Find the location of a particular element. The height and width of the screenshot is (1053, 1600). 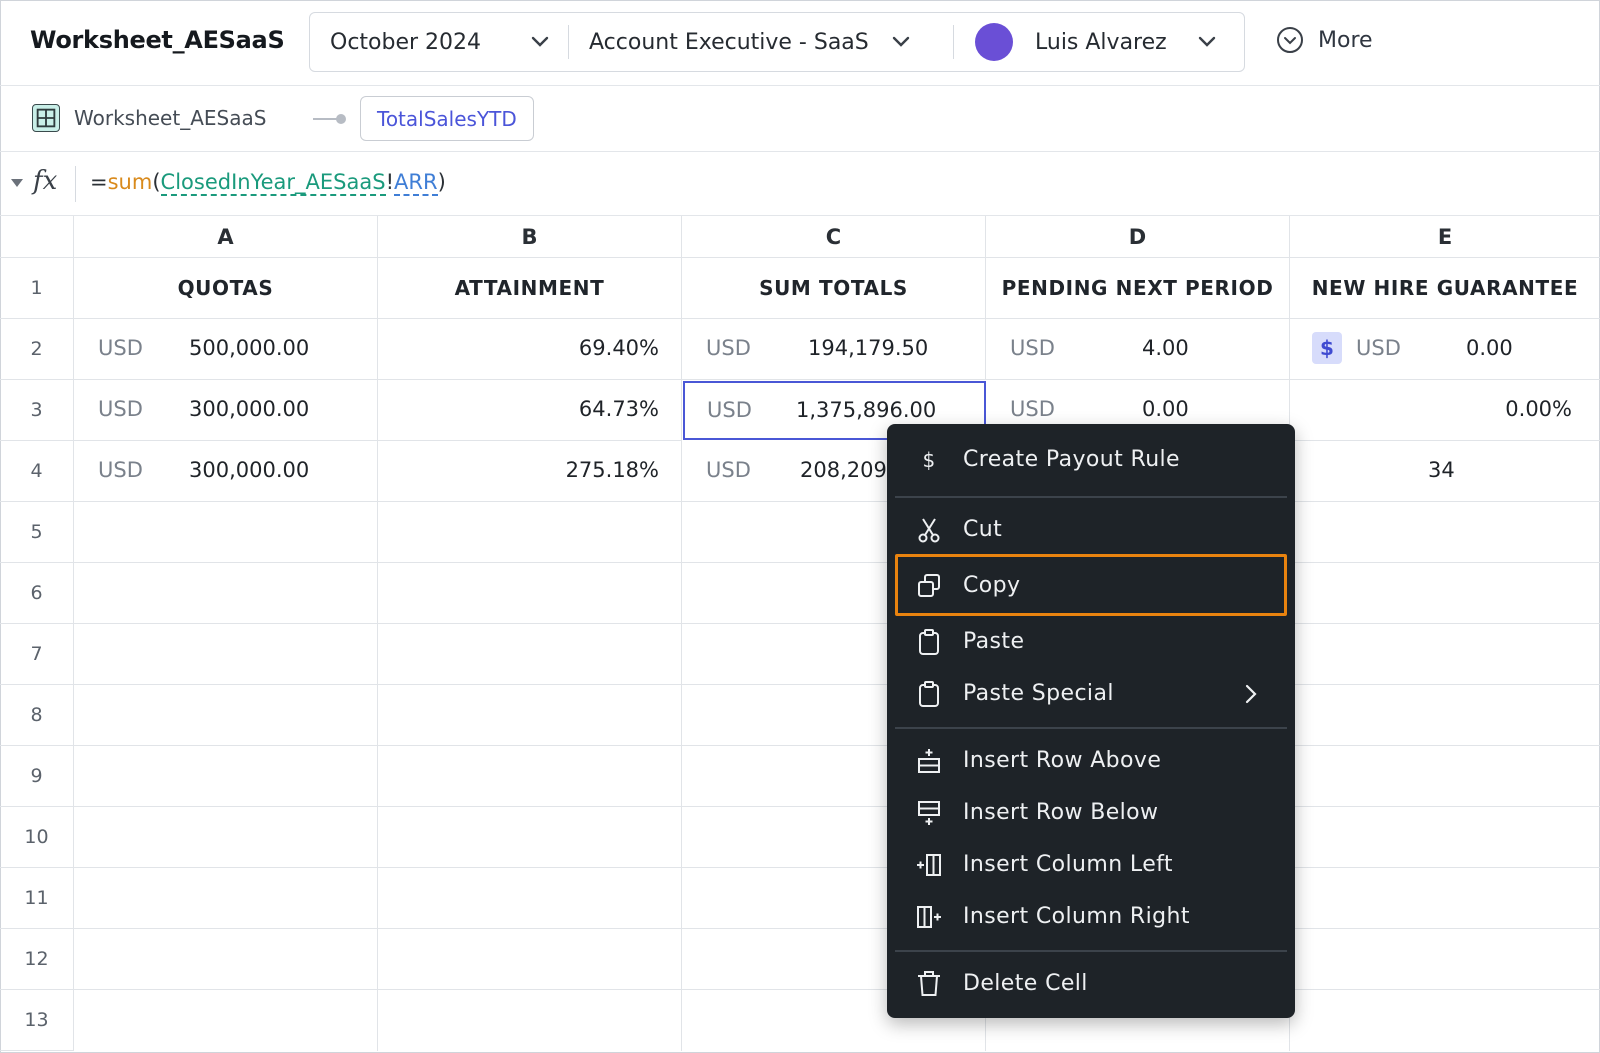

column-header-d: D is located at coordinates (1138, 237).